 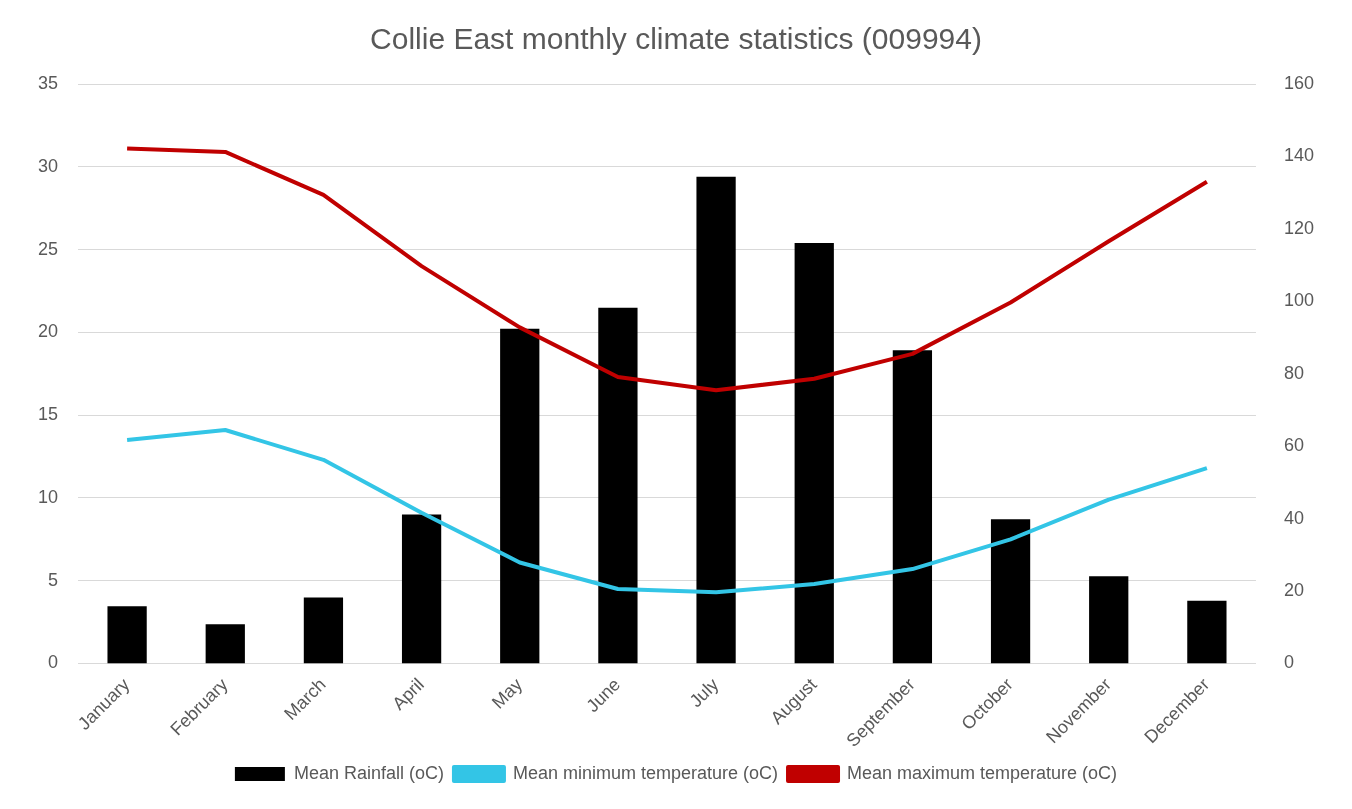 What do you see at coordinates (982, 772) in the screenshot?
I see `legend-label: Mean maximum temperature (oC)` at bounding box center [982, 772].